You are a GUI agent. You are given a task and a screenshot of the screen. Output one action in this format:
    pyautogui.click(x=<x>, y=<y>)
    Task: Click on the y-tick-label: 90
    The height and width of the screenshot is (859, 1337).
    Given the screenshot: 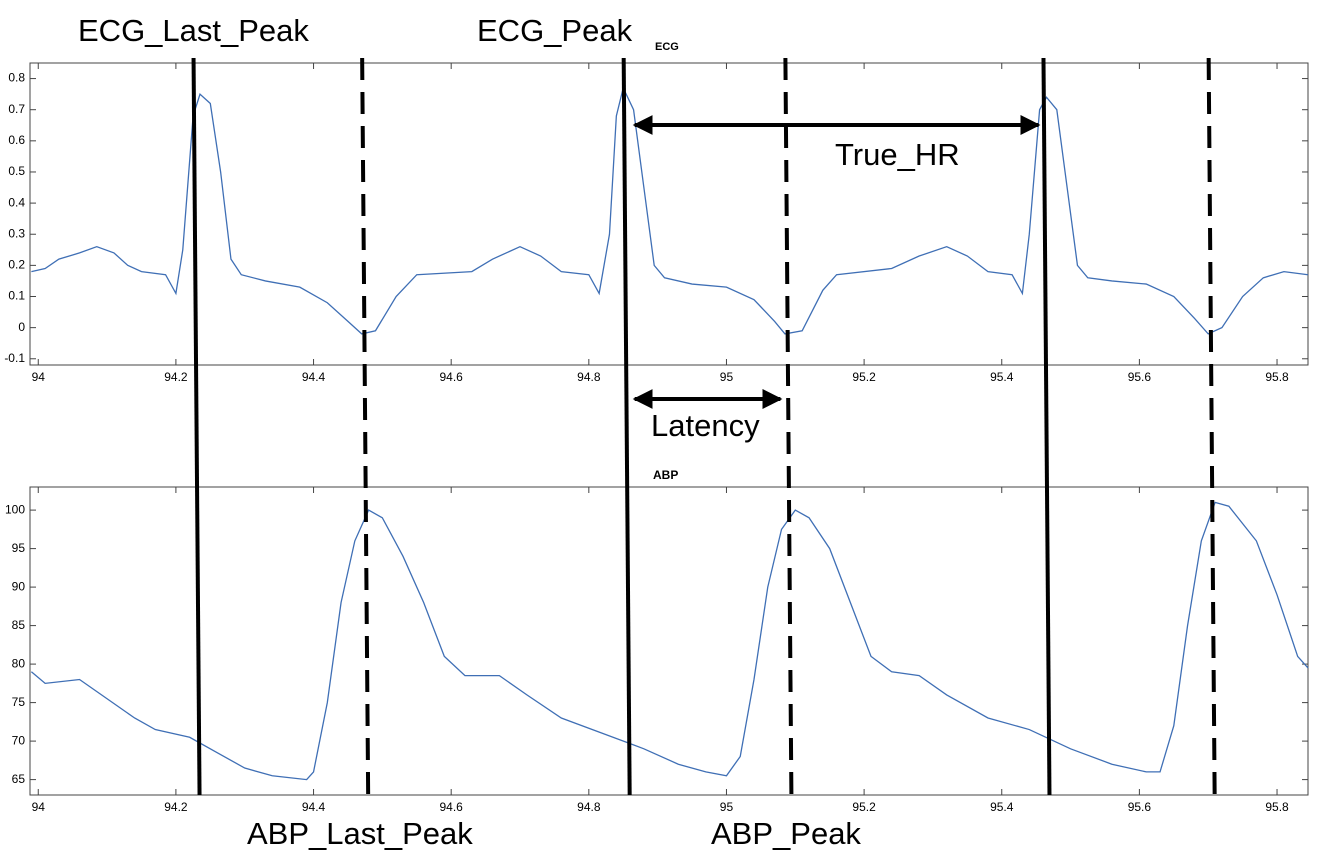 What is the action you would take?
    pyautogui.click(x=19, y=586)
    